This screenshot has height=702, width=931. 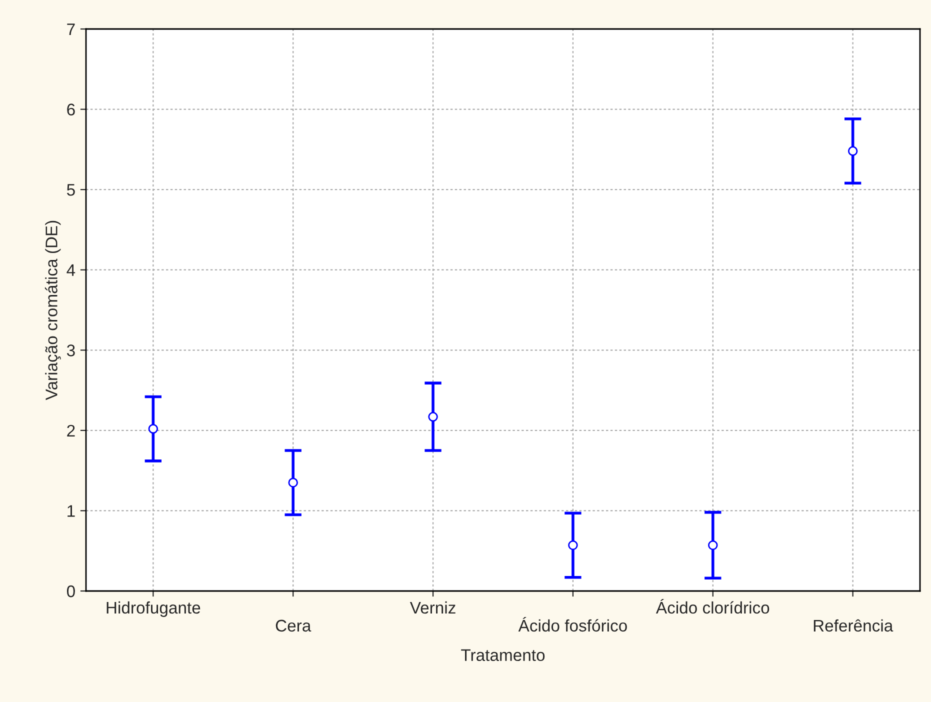 I want to click on x-tick-label: Verniz, so click(x=433, y=607).